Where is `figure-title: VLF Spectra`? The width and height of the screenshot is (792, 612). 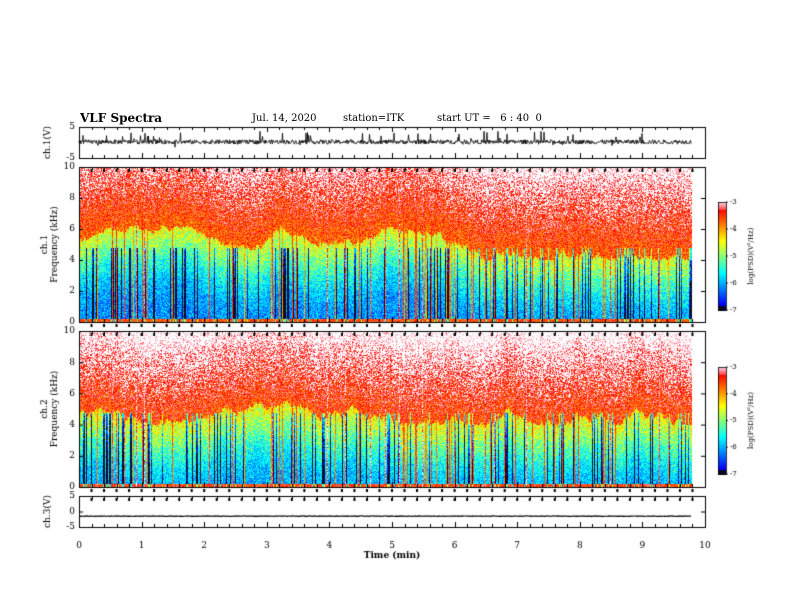 figure-title: VLF Spectra is located at coordinates (121, 118).